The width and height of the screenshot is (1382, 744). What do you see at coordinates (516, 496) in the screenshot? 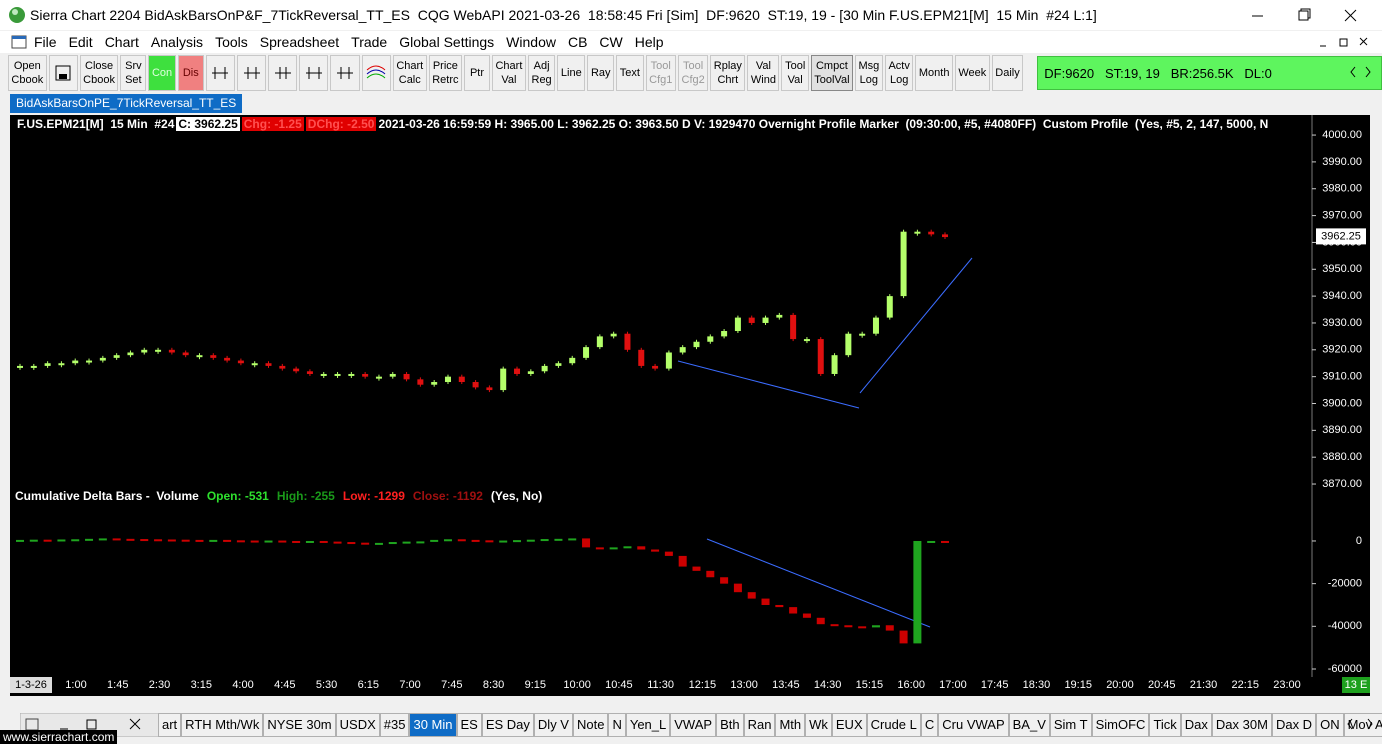
I see `study-settings: (Yes, No)` at bounding box center [516, 496].